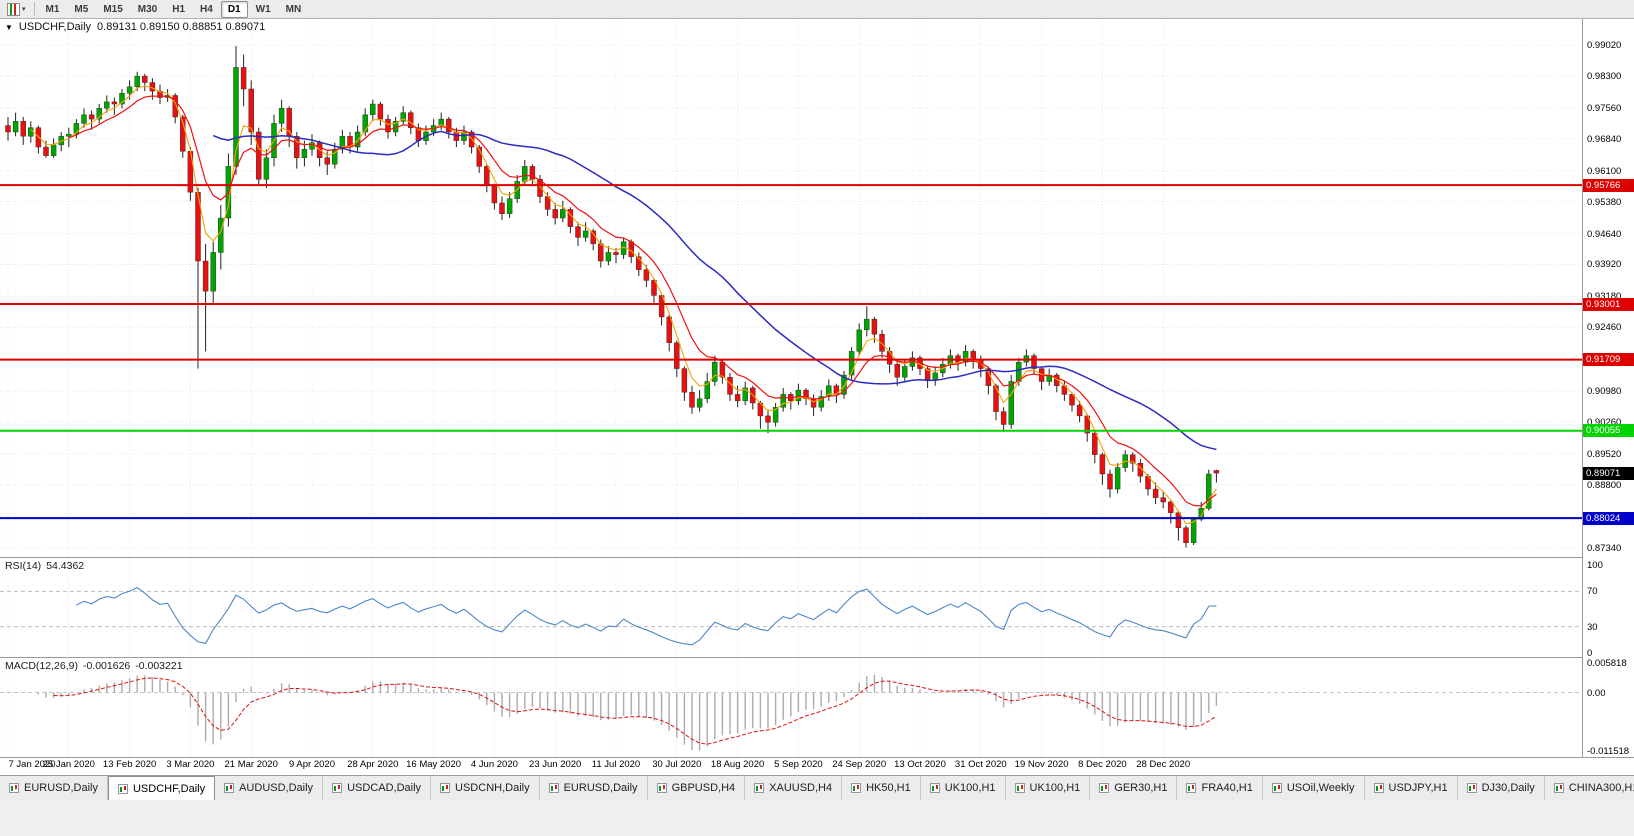 The height and width of the screenshot is (836, 1634). Describe the element at coordinates (1608, 360) in the screenshot. I see `level-price-marker: 0.91709` at that location.